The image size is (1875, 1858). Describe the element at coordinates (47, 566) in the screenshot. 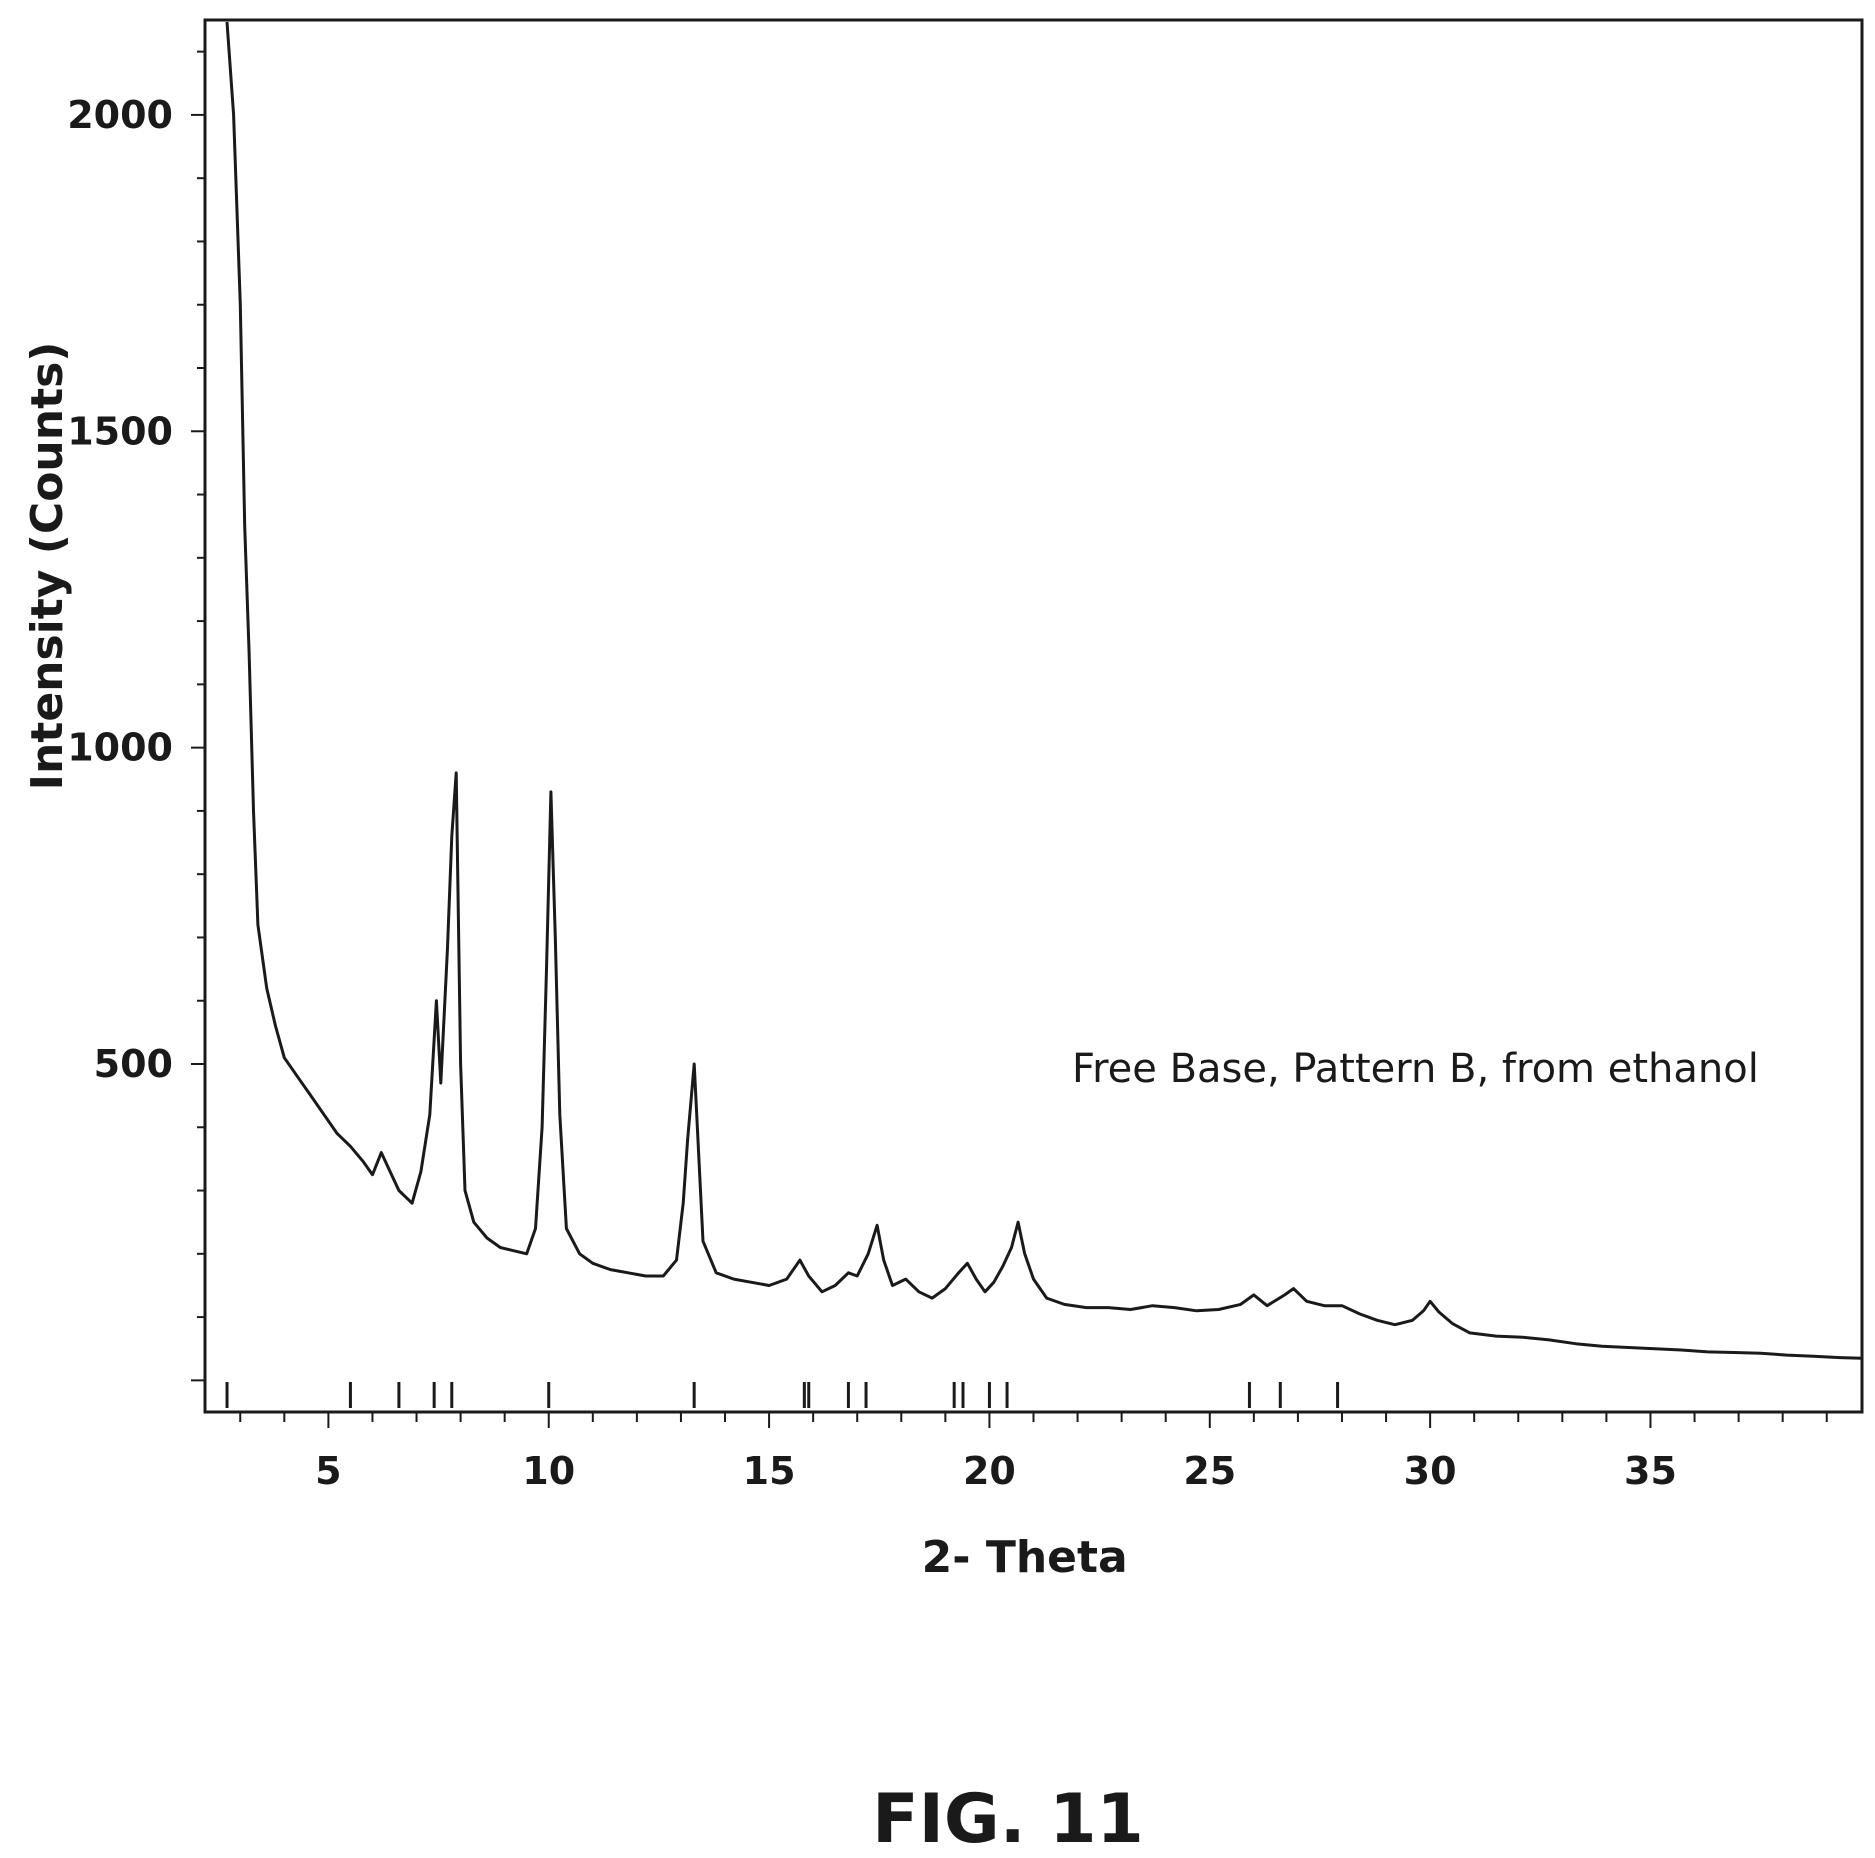

I see `y-axis-title: Intensity (Counts)` at that location.